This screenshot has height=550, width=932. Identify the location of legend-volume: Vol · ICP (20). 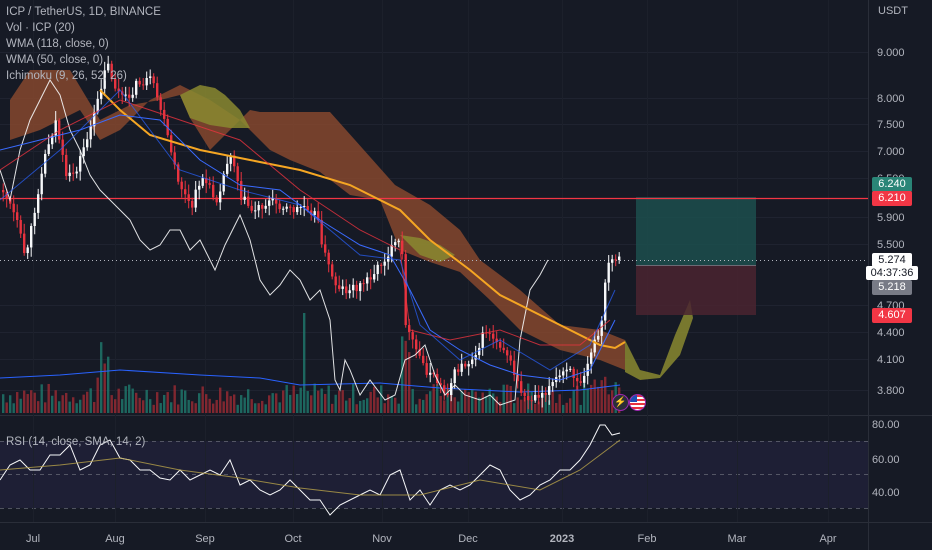
(40, 28).